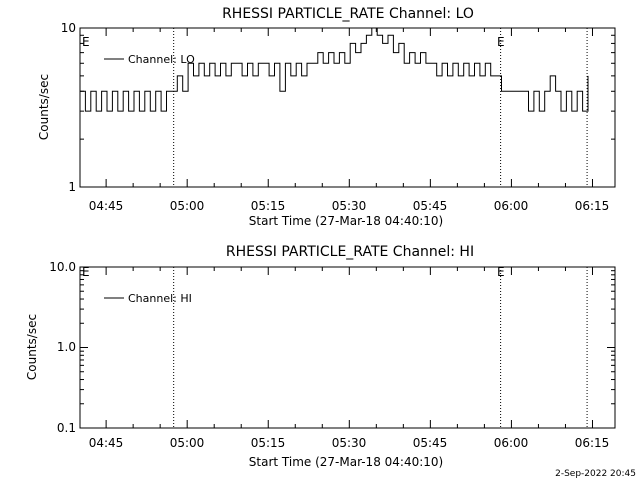 This screenshot has width=640, height=480. I want to click on y-tick-label: 1, so click(72, 187).